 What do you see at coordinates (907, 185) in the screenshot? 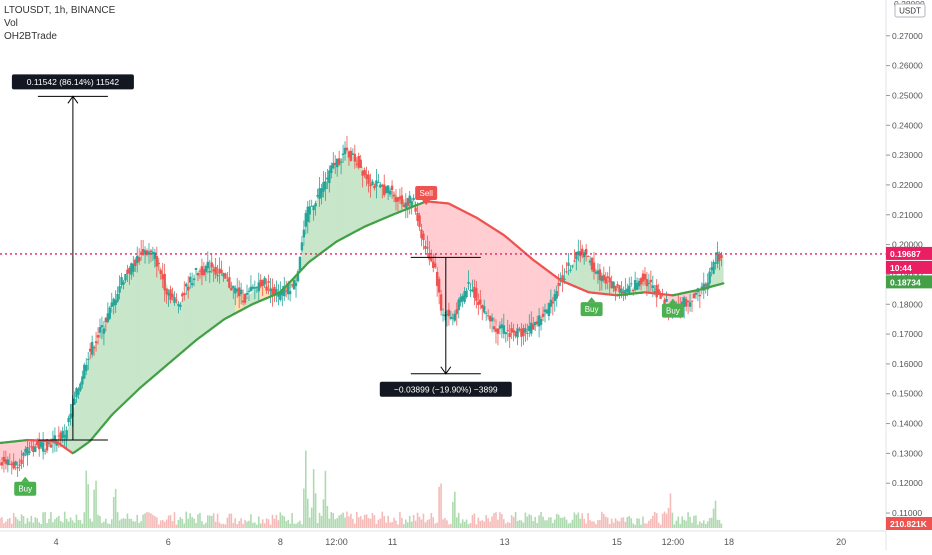
I see `price-tick-label: 0.22000` at bounding box center [907, 185].